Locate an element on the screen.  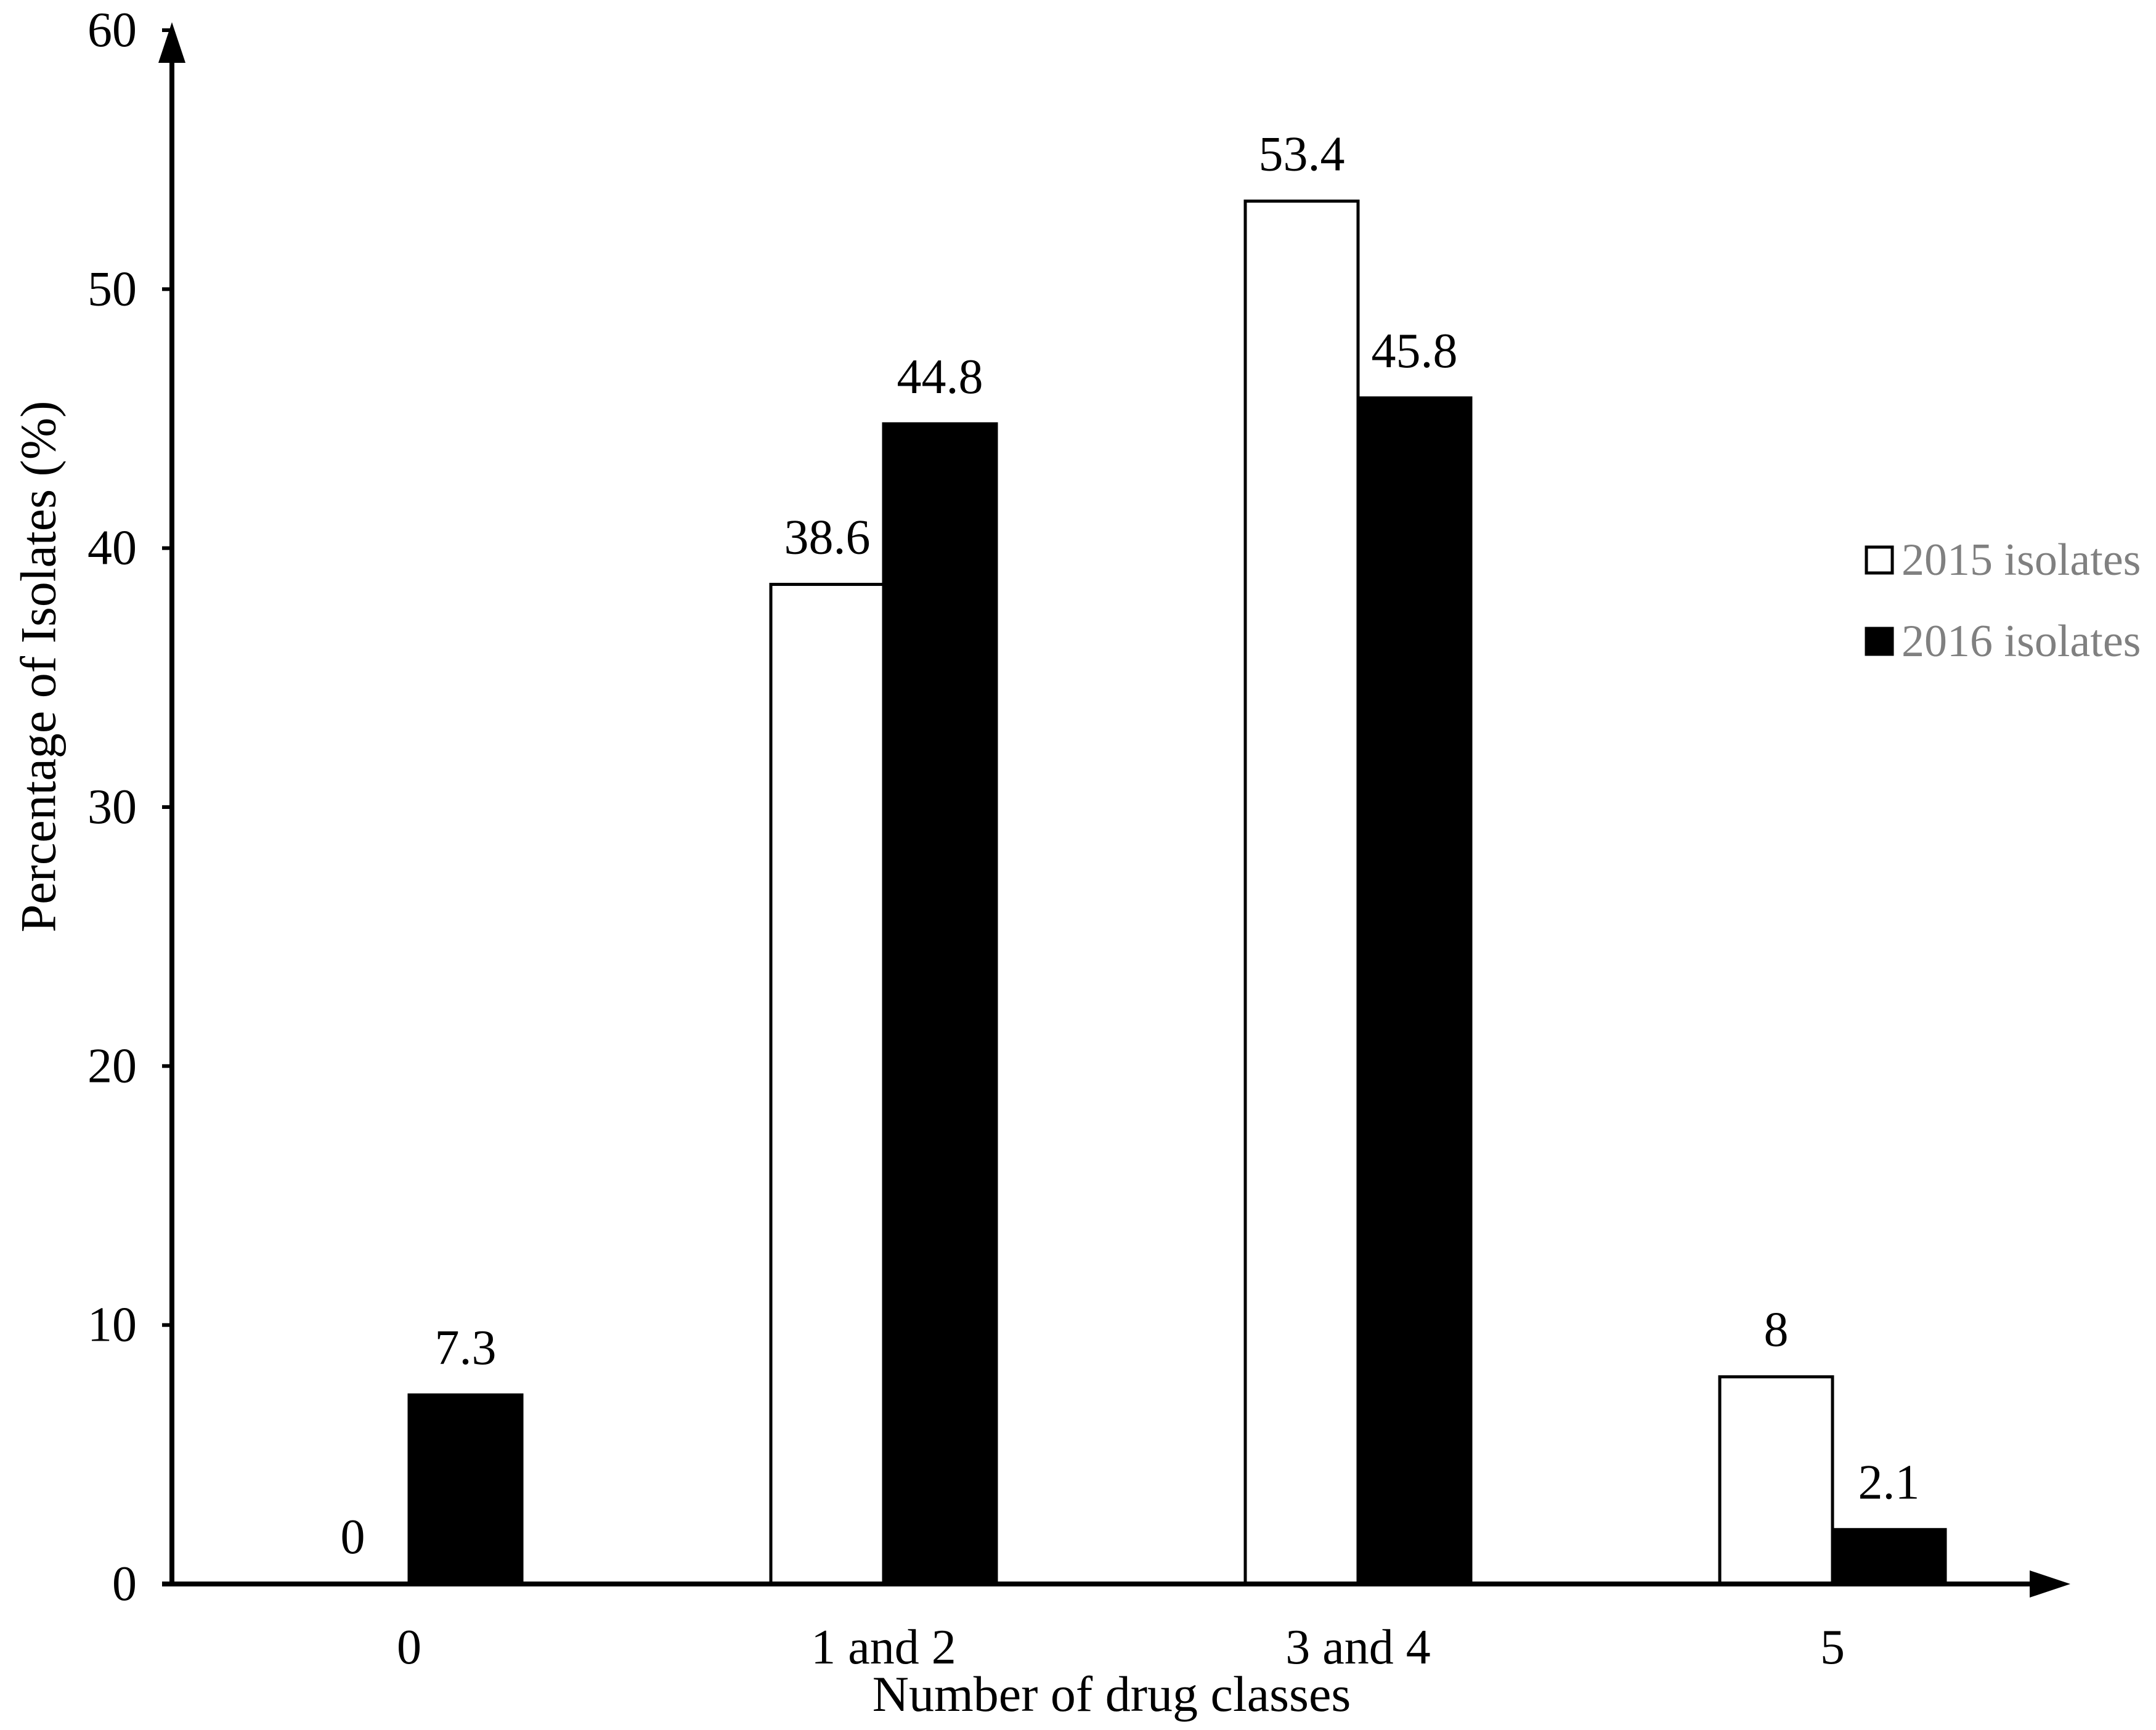
y-tick-label: 40 is located at coordinates (112, 548).